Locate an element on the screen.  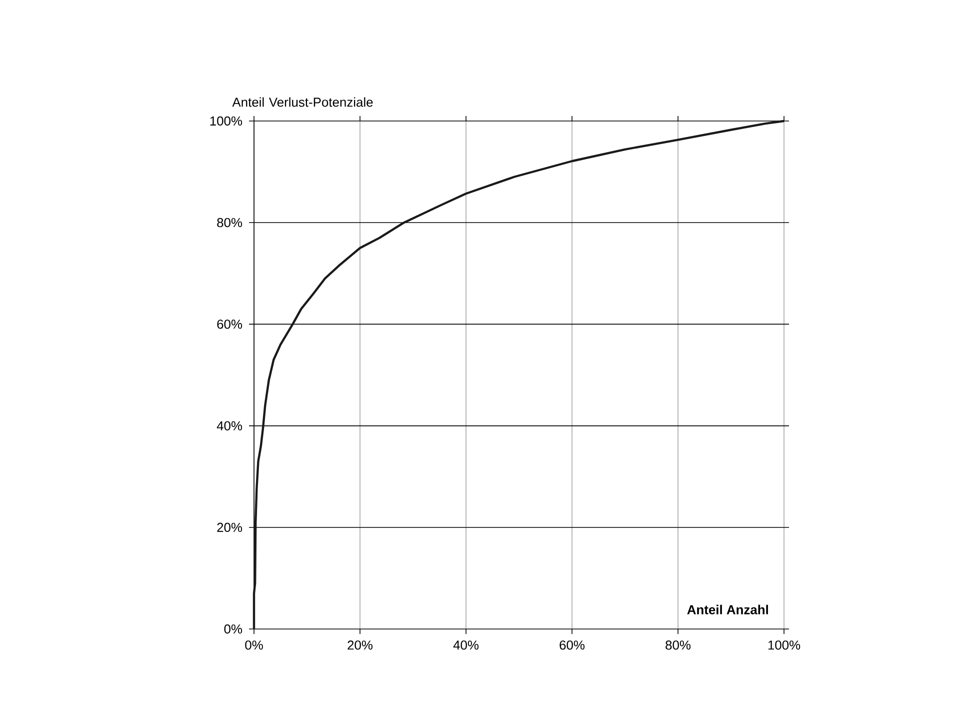
y-tick-label: 80% is located at coordinates (229, 223).